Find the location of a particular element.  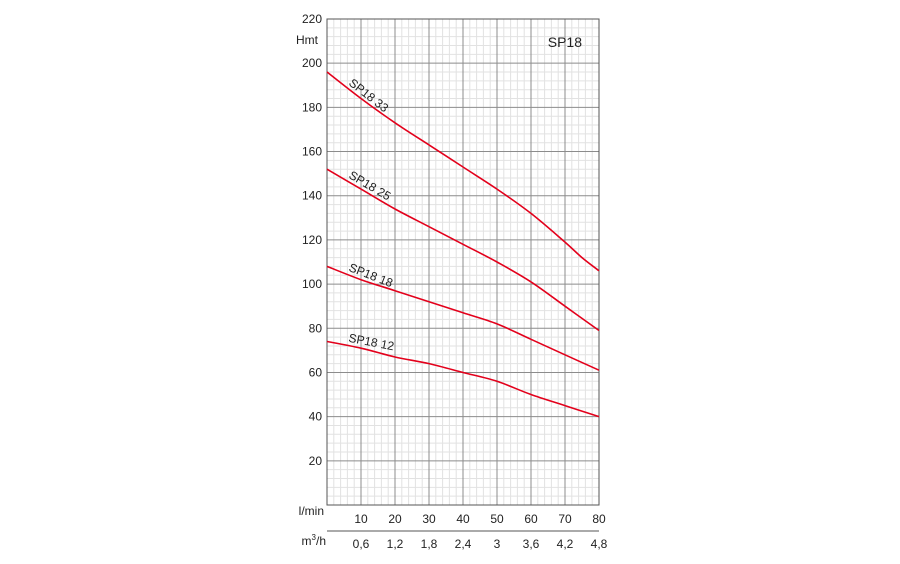

x2-tick-label: 3 is located at coordinates (497, 544).